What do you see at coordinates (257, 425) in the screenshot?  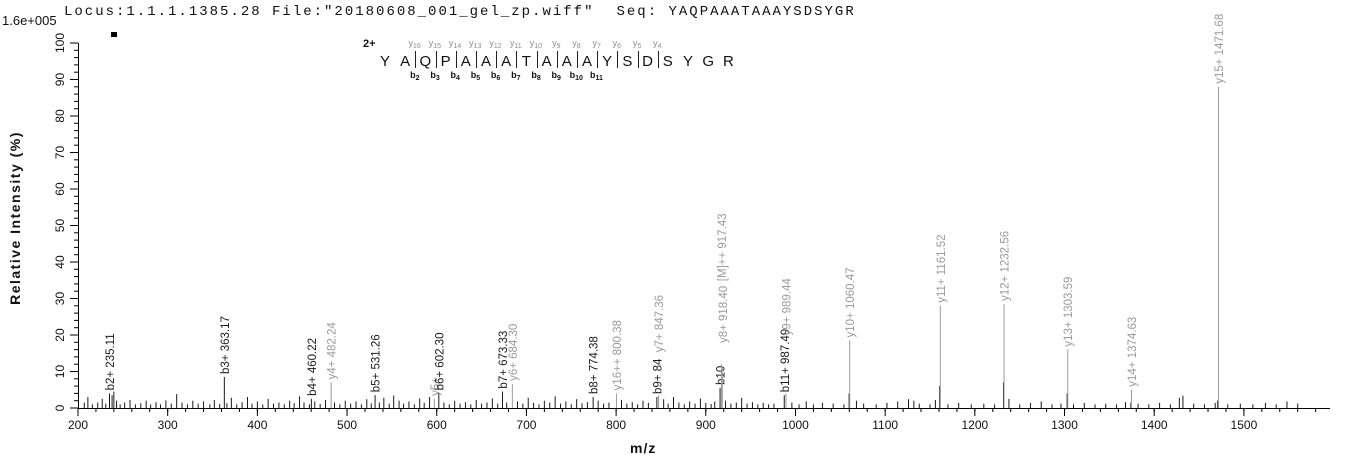 I see `x-tick-label: 400` at bounding box center [257, 425].